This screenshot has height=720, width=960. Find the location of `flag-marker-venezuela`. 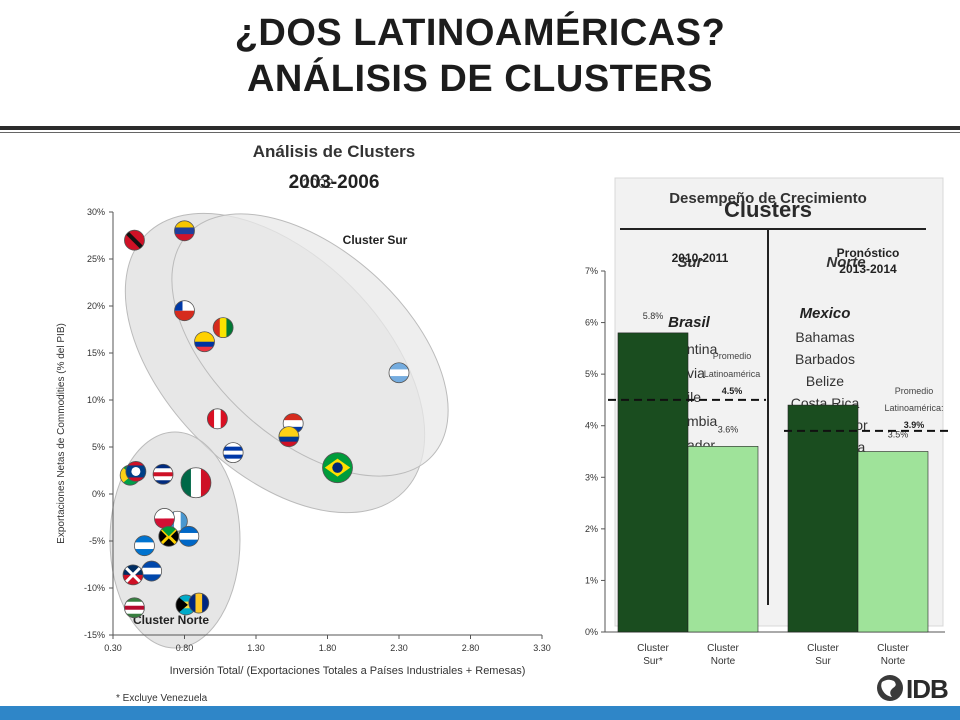

flag-marker-venezuela is located at coordinates (184, 230).